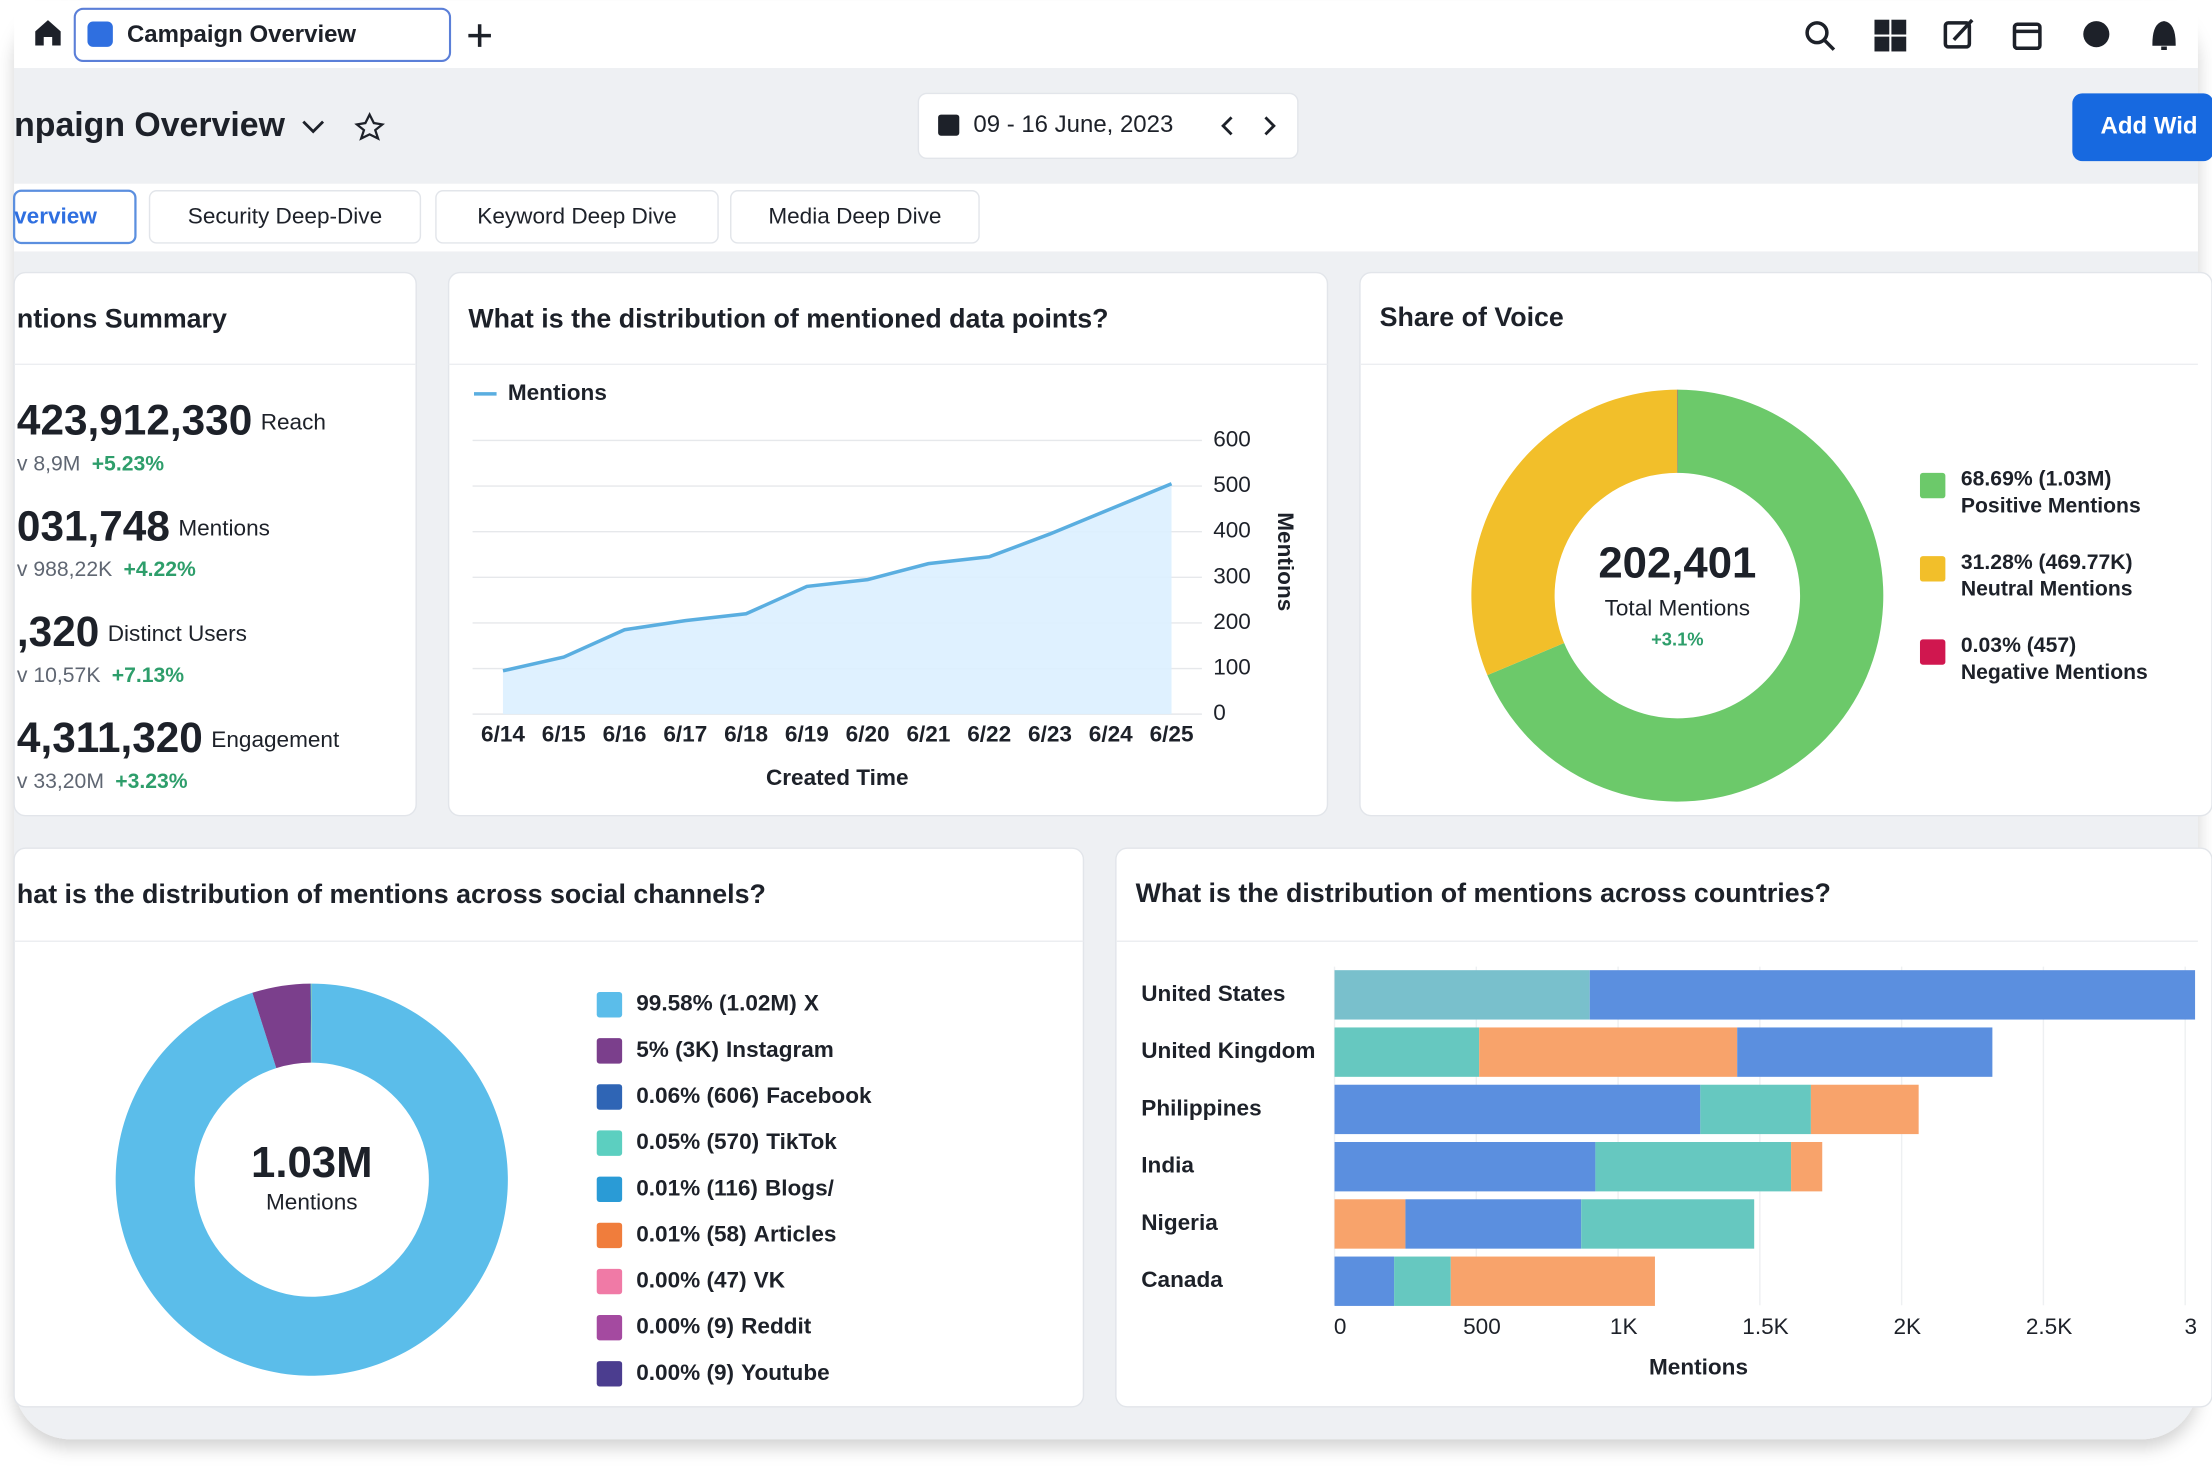 The height and width of the screenshot is (1472, 2212). Describe the element at coordinates (819, 1095) in the screenshot. I see `legend-label: Facebook` at that location.